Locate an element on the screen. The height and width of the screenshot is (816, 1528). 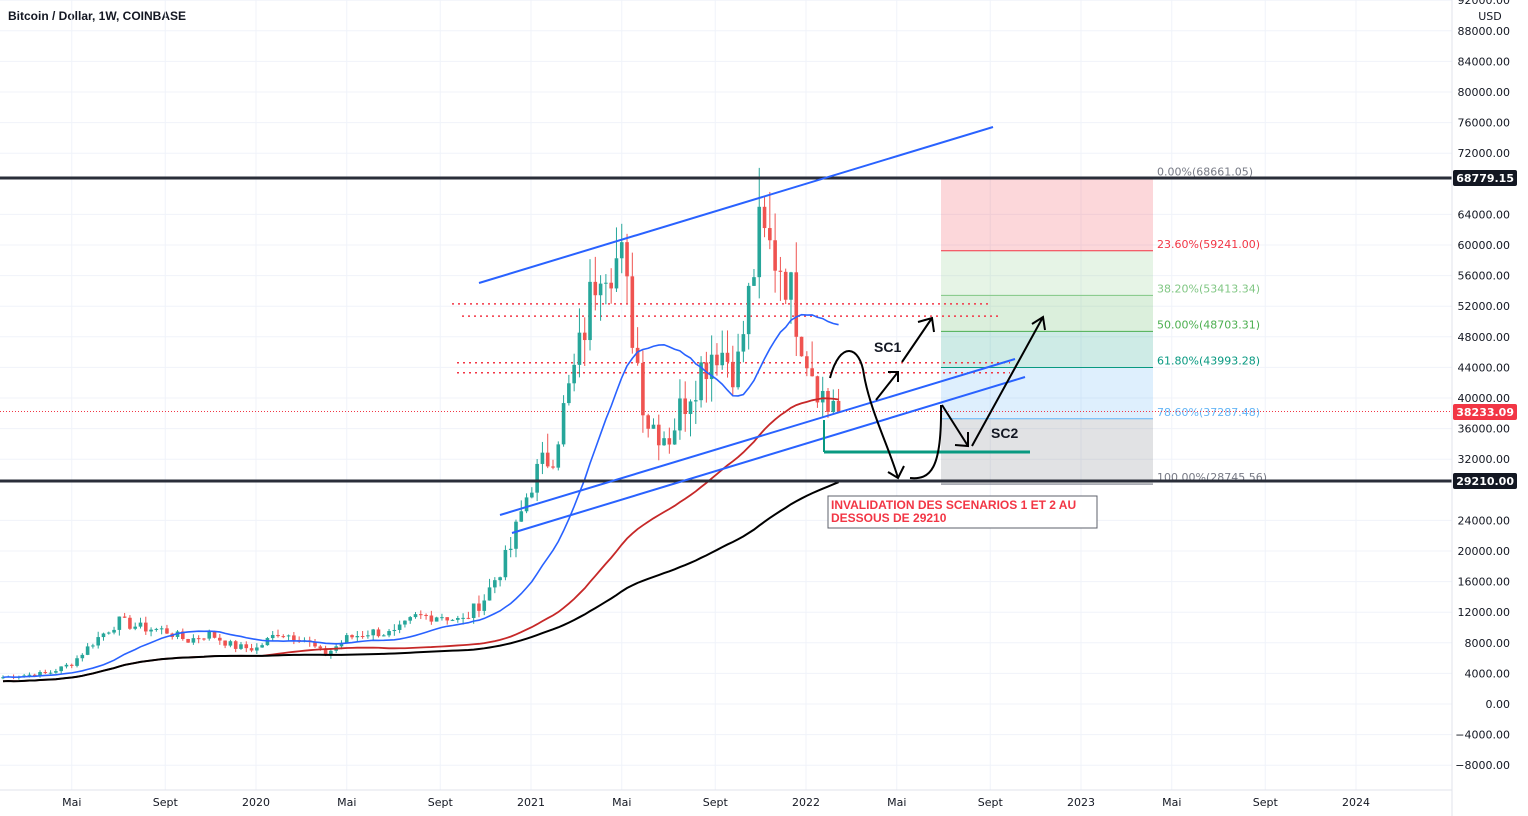
y-tick-label: −4000.00 is located at coordinates (1482, 735).